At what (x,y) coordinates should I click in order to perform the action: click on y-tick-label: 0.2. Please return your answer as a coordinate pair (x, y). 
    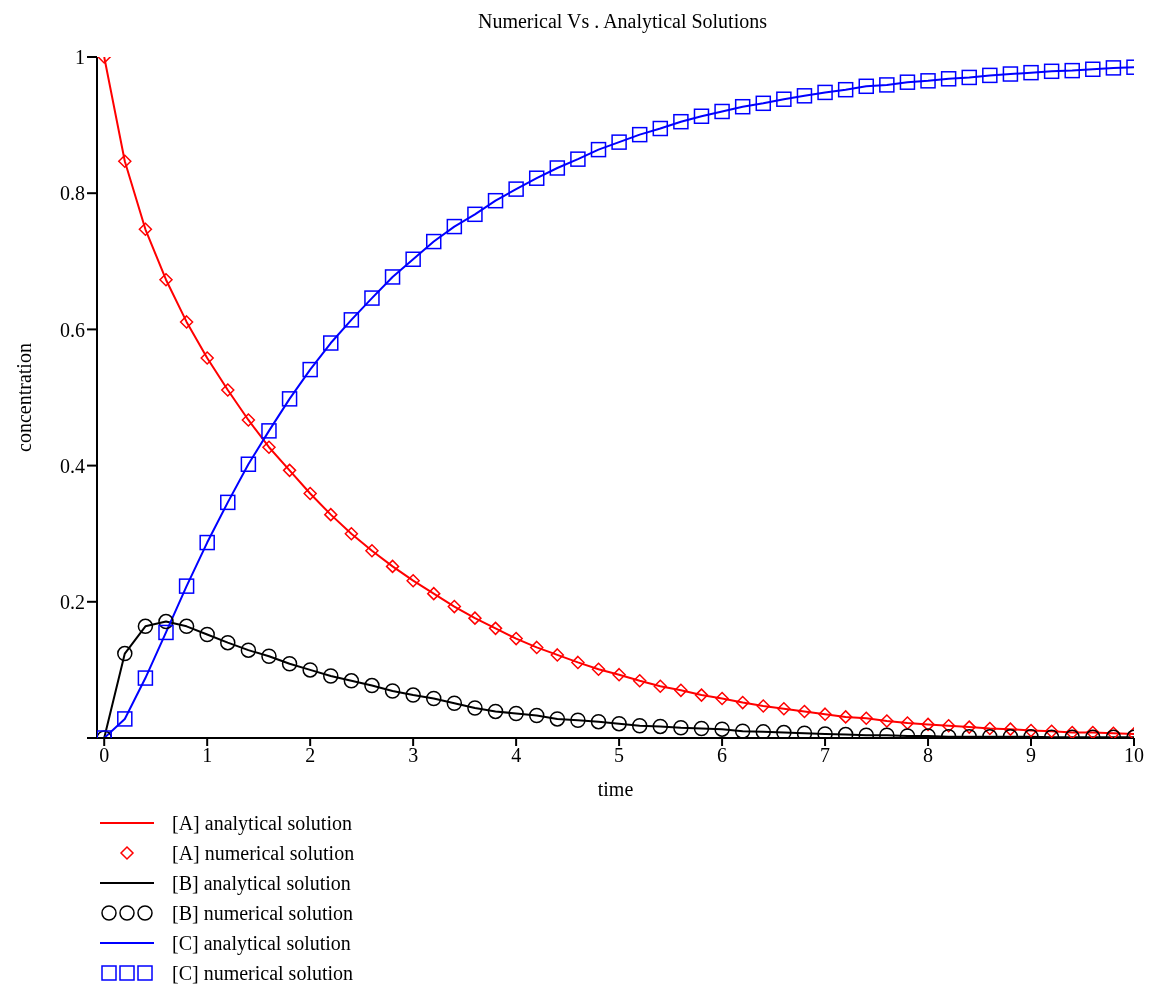
    Looking at the image, I should click on (72, 601).